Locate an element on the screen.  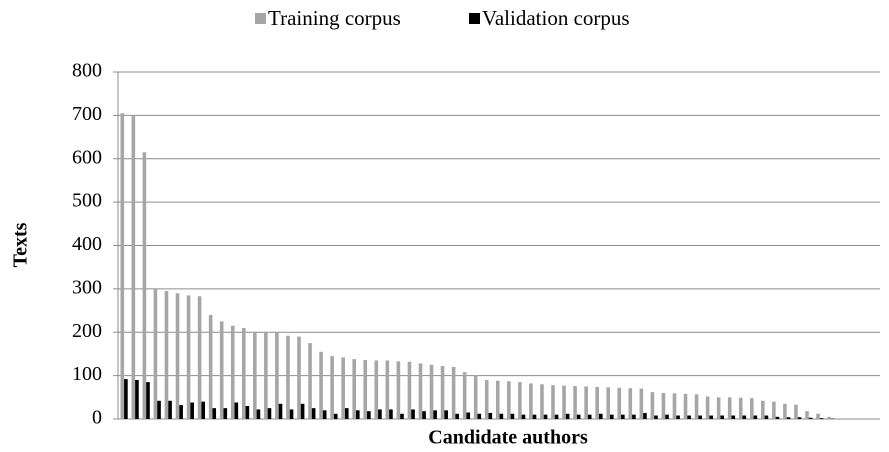
y-tick-label: 300 is located at coordinates (87, 287).